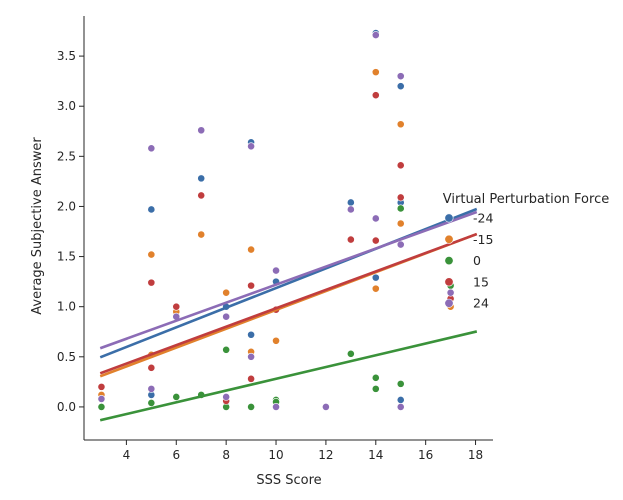 The image size is (623, 500). What do you see at coordinates (226, 455) in the screenshot?
I see `x-tick-label: 8` at bounding box center [226, 455].